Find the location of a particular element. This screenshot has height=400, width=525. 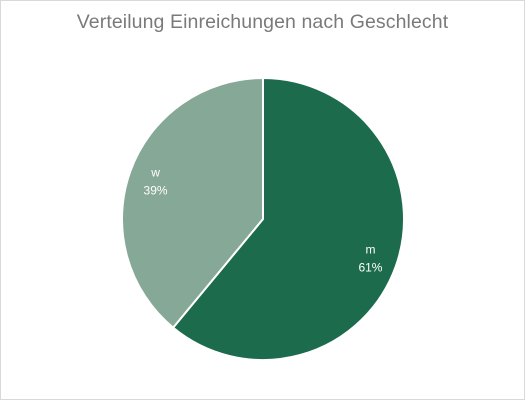

chart-title: Verteilung Einreichungen nach Geschlecht is located at coordinates (262, 22).